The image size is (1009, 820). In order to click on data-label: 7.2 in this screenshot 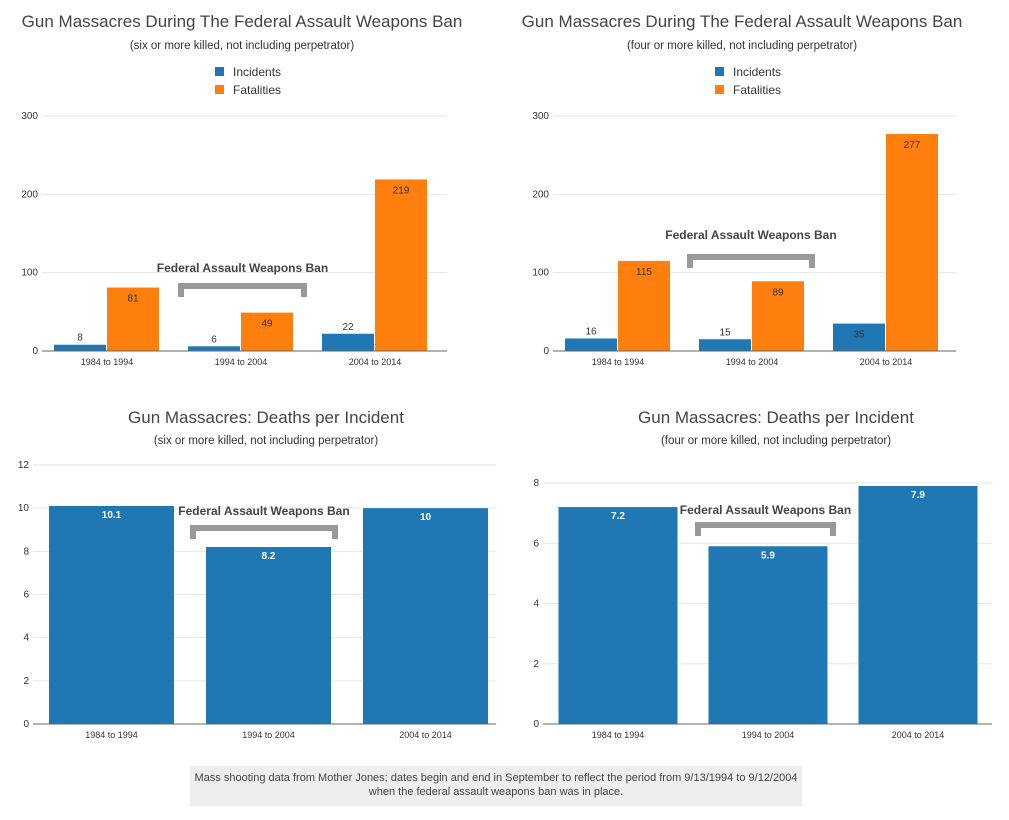, I will do `click(618, 516)`.